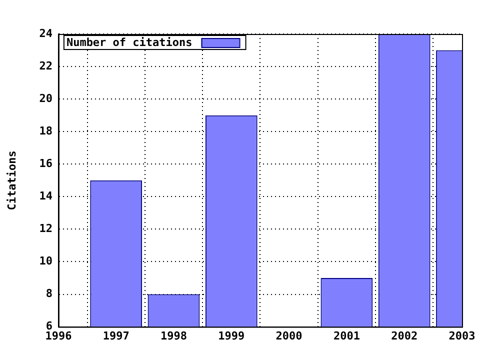 The width and height of the screenshot is (480, 350). What do you see at coordinates (49, 293) in the screenshot?
I see `y-tick-label: 8` at bounding box center [49, 293].